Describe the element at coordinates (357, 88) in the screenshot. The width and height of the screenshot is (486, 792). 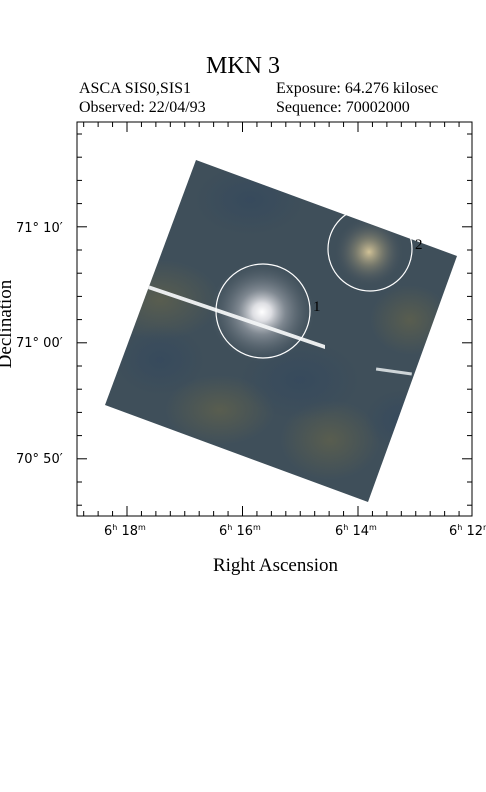
I see `exposure-info: Exposure: 64.276 kilosec` at that location.